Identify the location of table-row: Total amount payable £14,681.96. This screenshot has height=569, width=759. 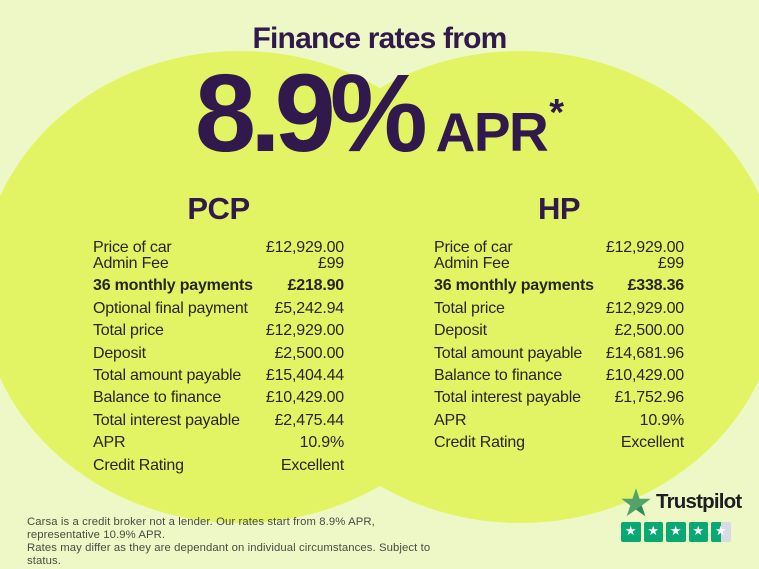
(559, 353).